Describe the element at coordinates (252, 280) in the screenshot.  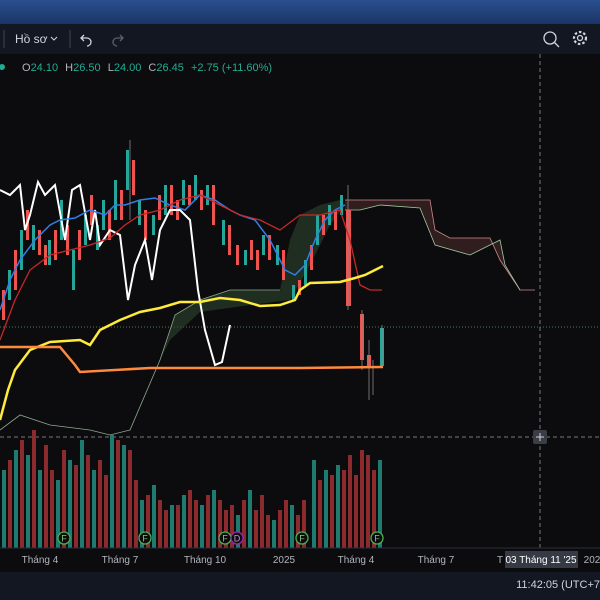
I see `past-cloud` at that location.